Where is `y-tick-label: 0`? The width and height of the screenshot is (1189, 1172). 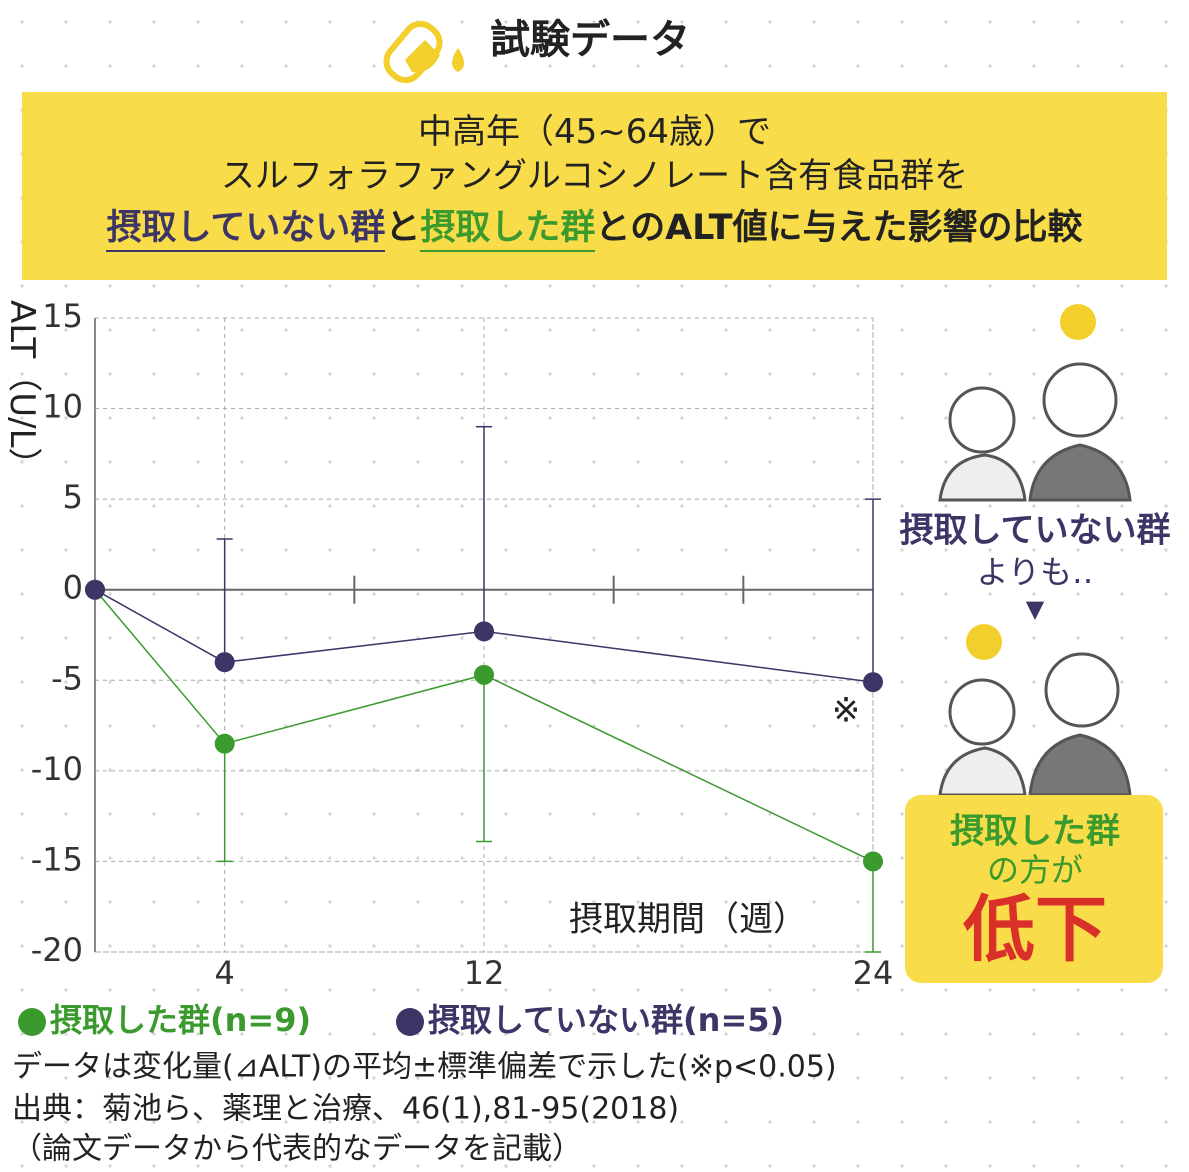 y-tick-label: 0 is located at coordinates (73, 588).